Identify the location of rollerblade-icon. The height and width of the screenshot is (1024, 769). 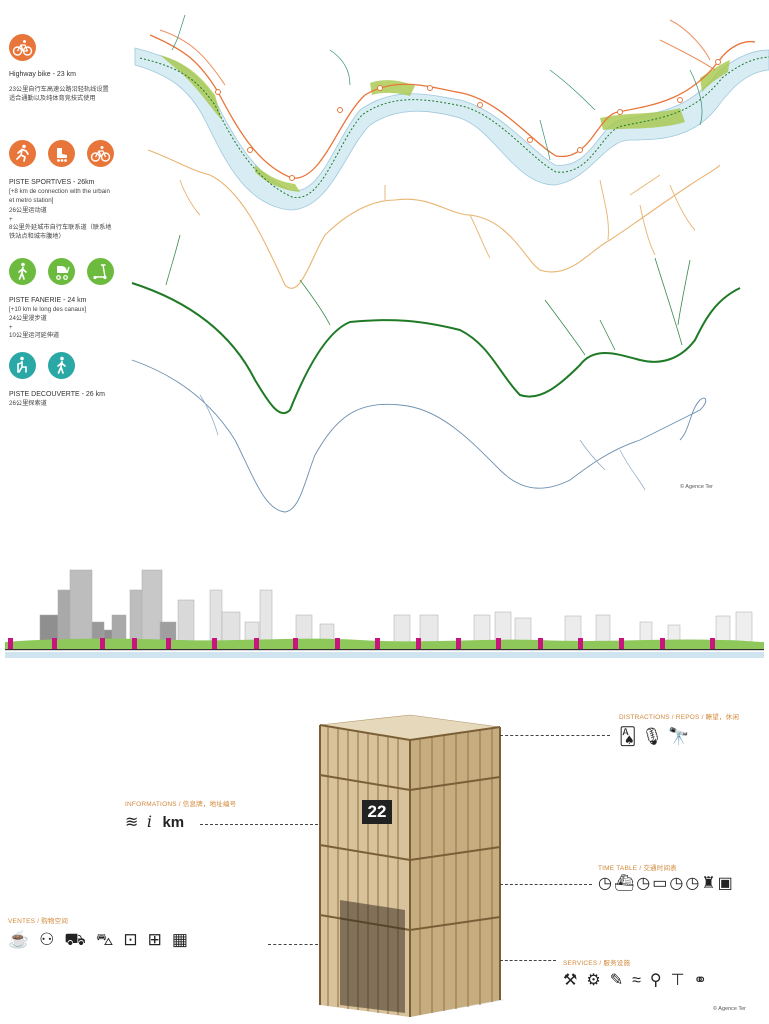
(61, 153).